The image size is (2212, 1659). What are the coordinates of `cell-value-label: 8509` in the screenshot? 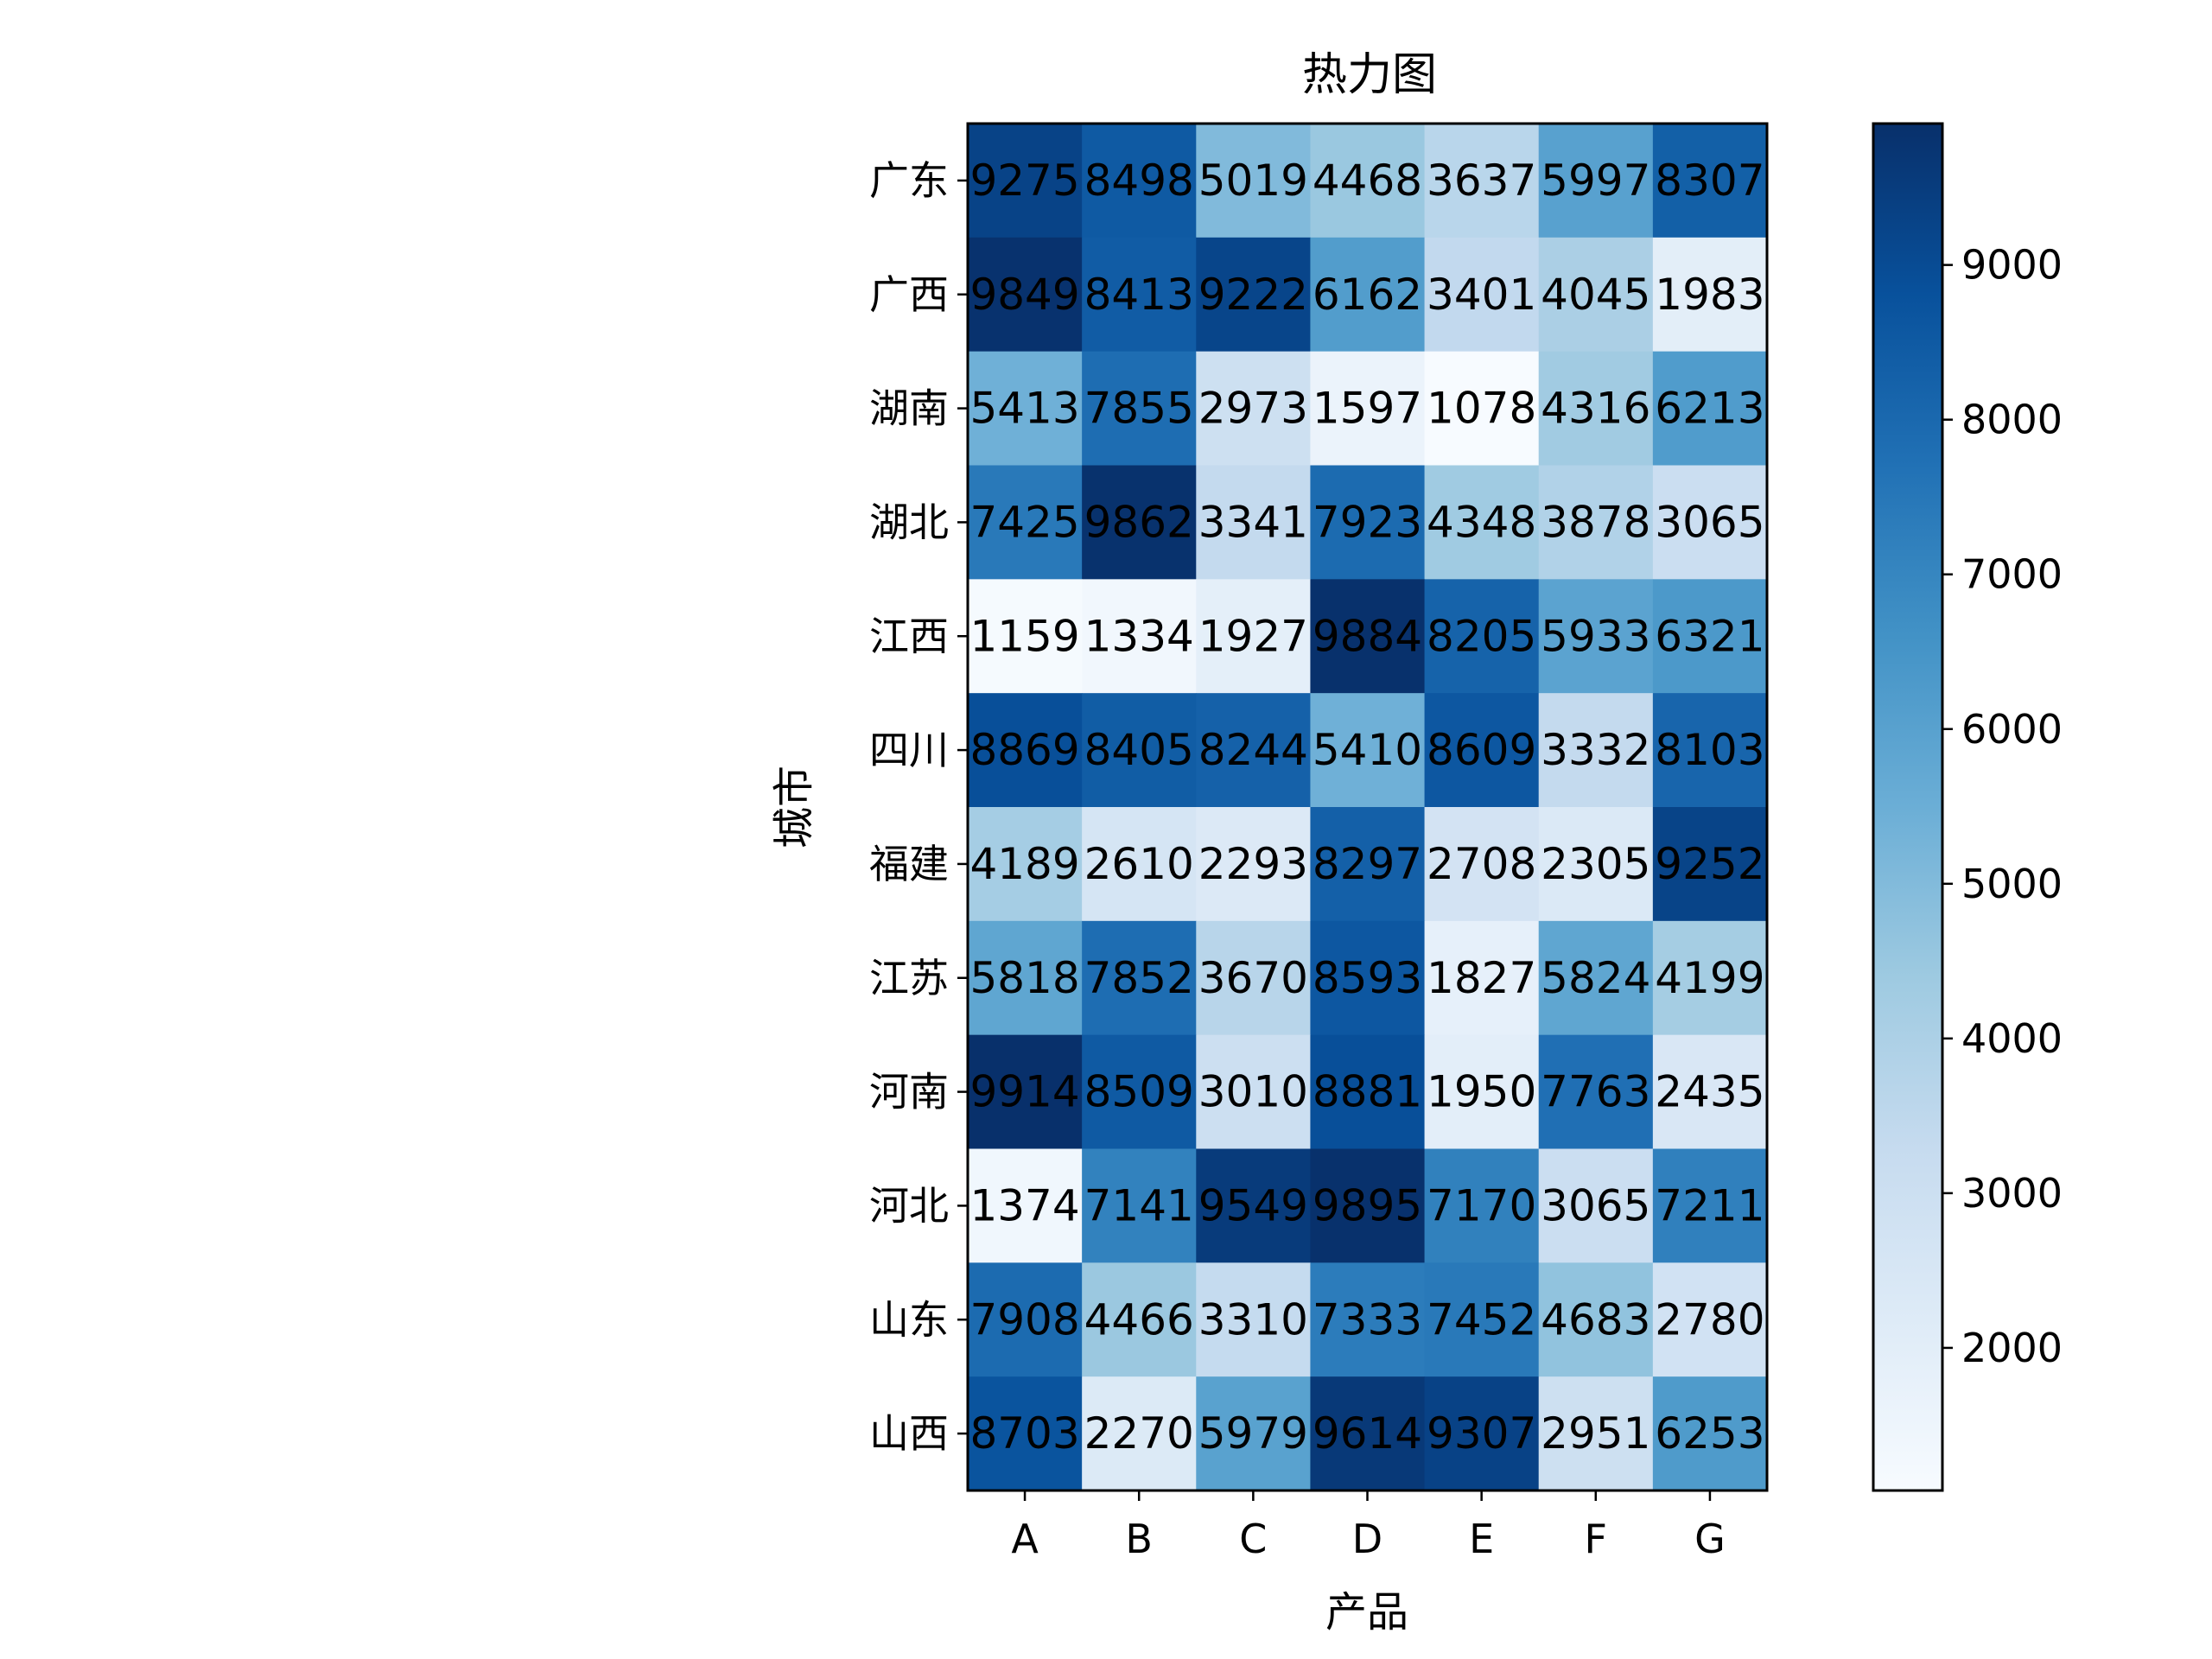 It's located at (1139, 1092).